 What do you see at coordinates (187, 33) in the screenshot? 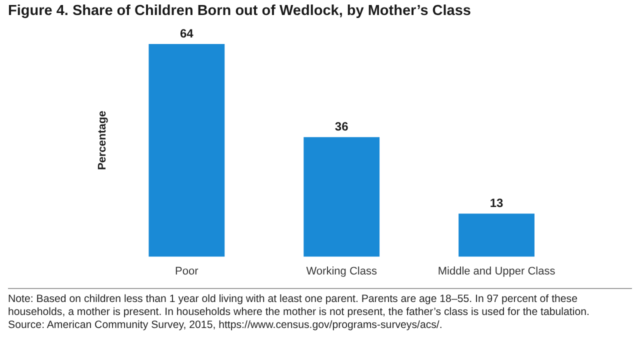
I see `data-label: 64` at bounding box center [187, 33].